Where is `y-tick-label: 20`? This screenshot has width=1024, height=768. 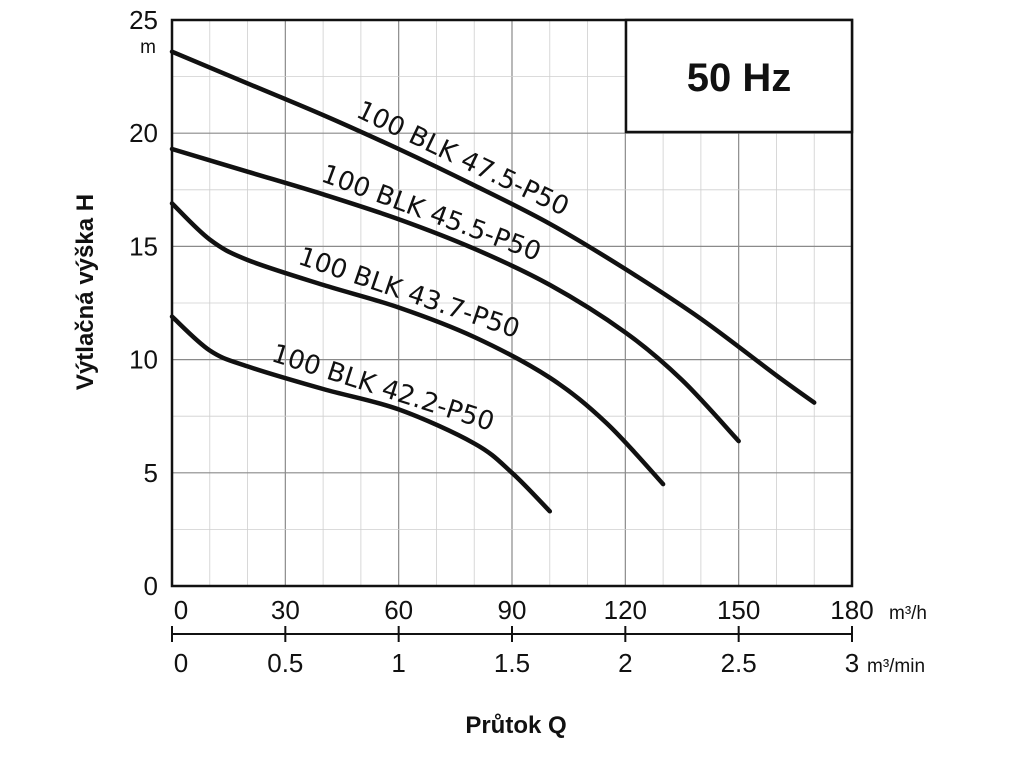
y-tick-label: 20 is located at coordinates (143, 133).